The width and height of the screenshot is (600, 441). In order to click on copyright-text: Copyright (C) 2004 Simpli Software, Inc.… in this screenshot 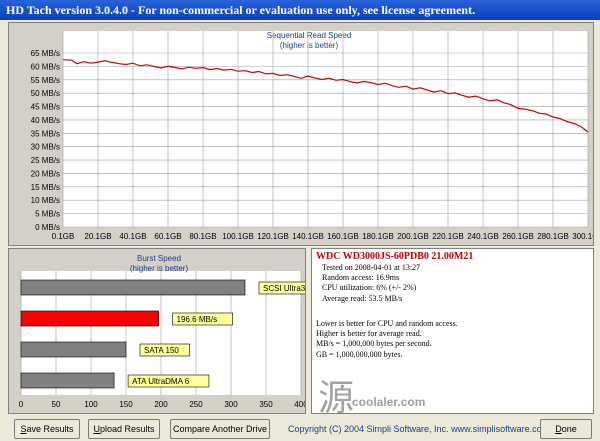, I will do `click(419, 429)`.